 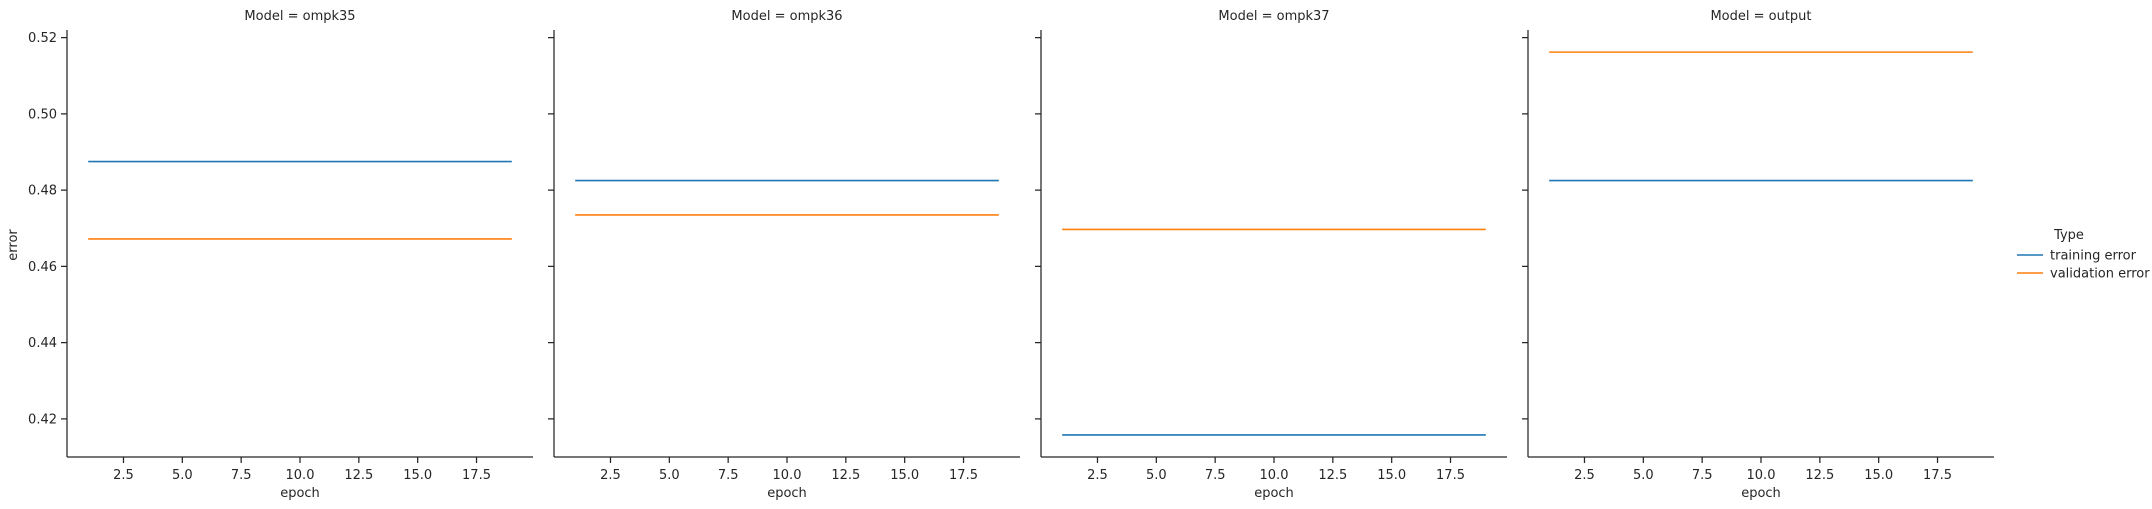 I want to click on facet-title: Model = ompk36, so click(x=786, y=16).